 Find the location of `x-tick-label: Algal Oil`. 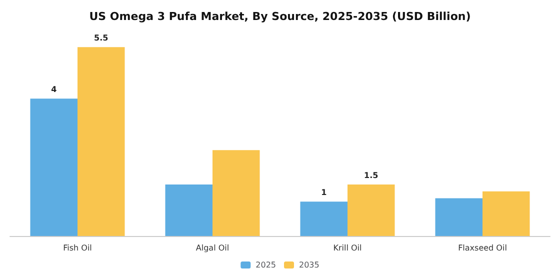

x-tick-label: Algal Oil is located at coordinates (213, 248).